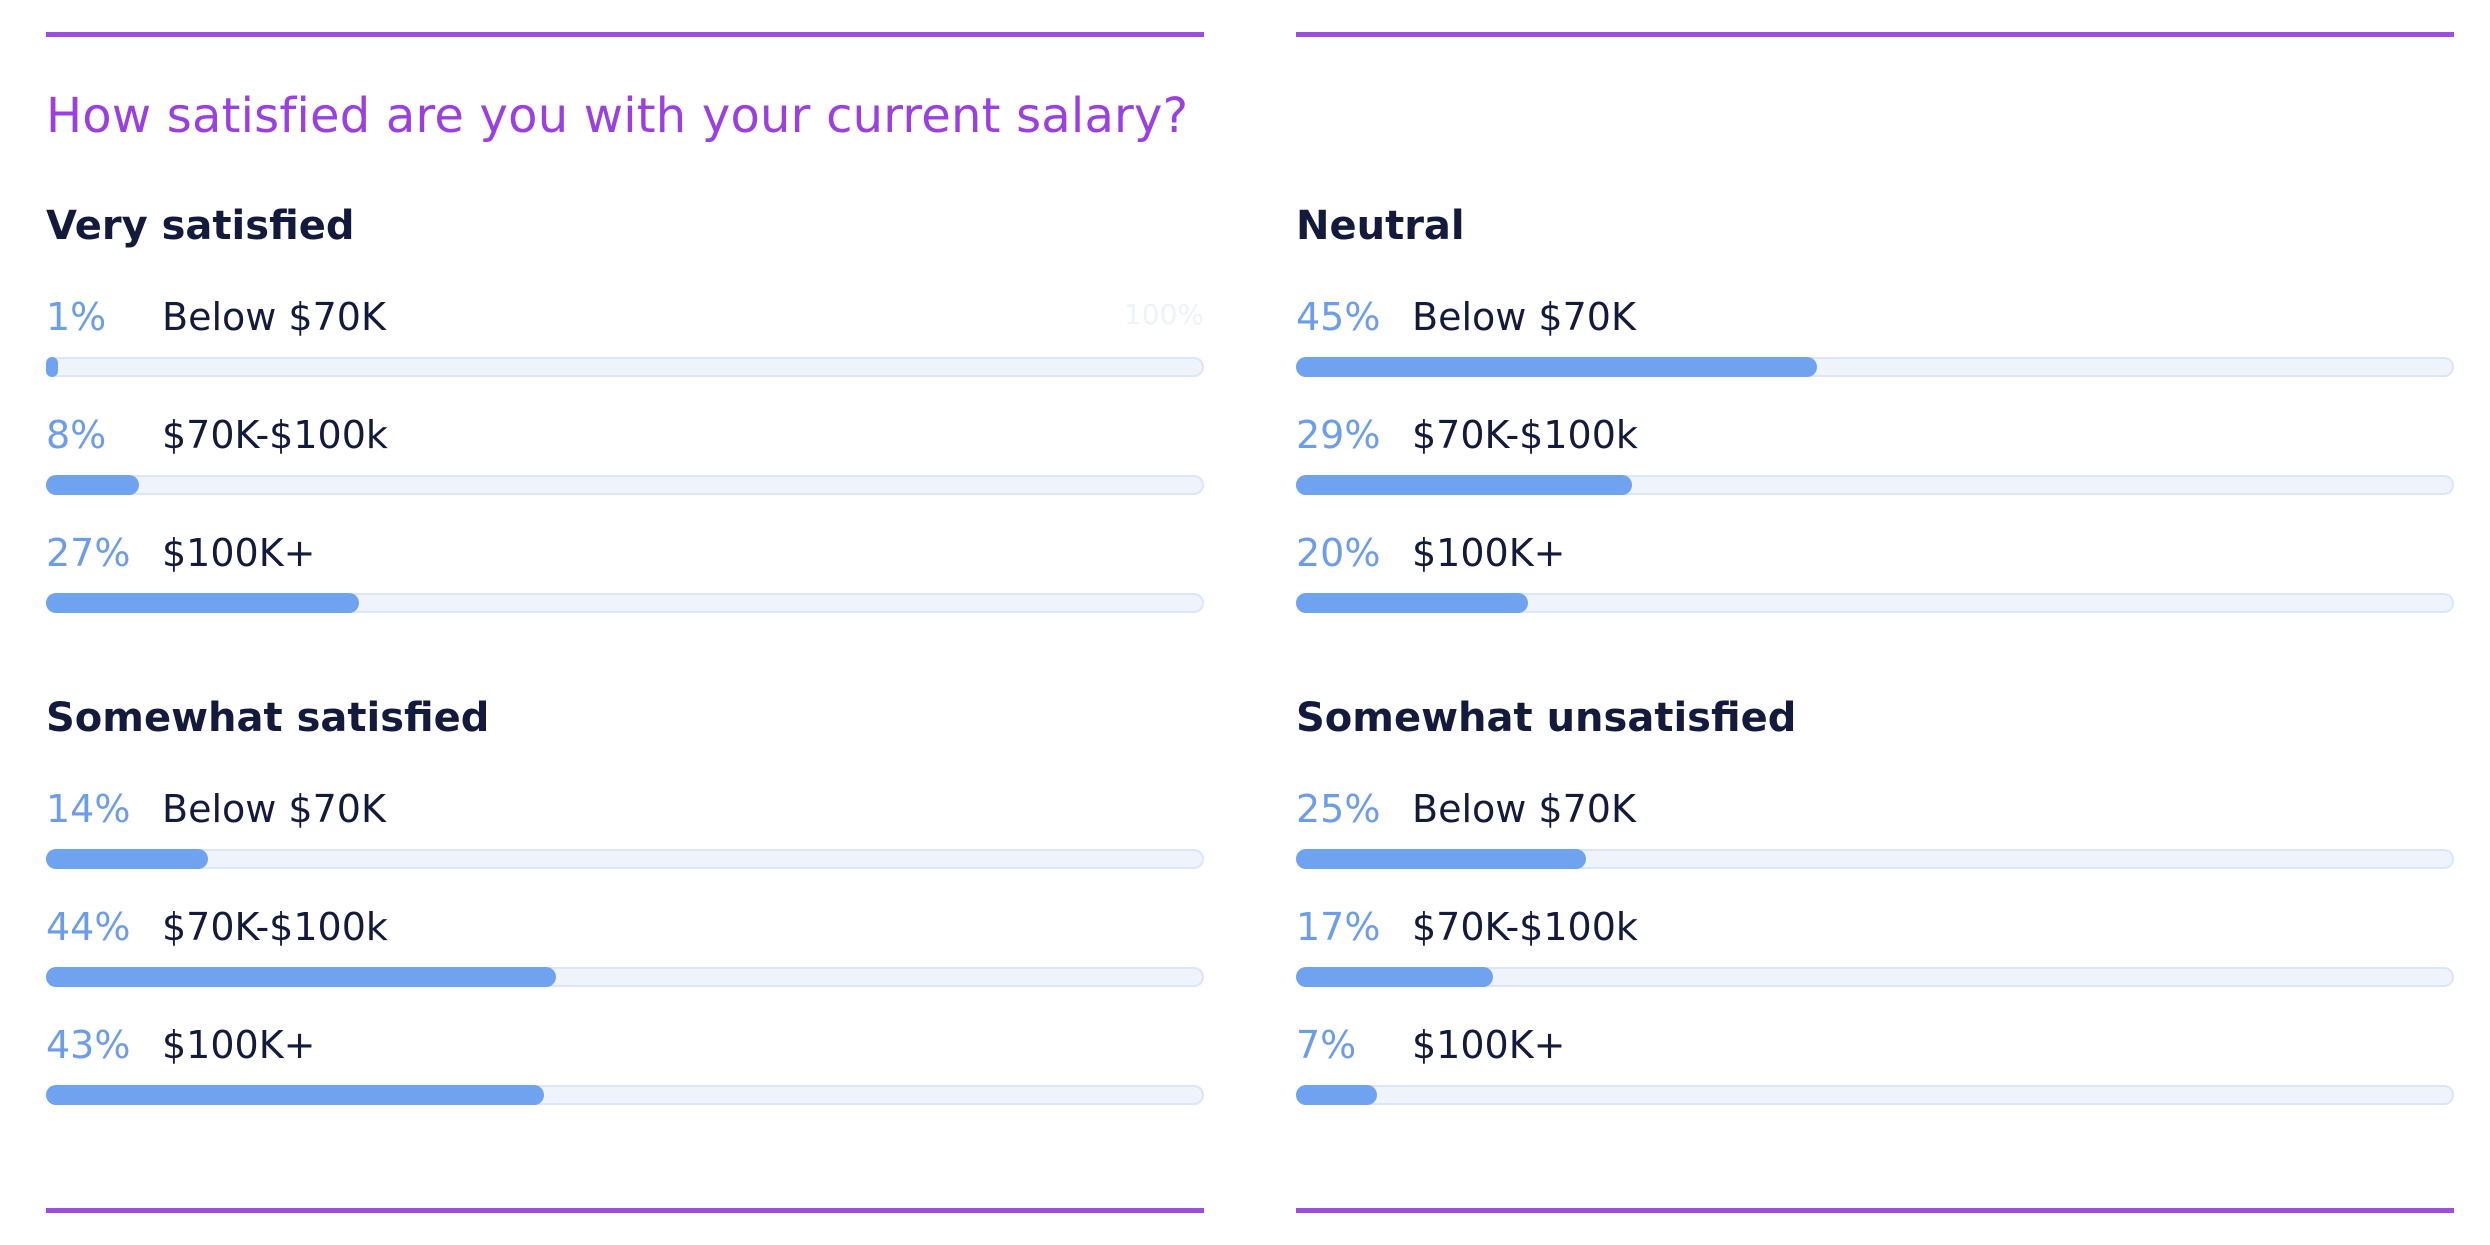  I want to click on bar-value-label: 44%, so click(88, 927).